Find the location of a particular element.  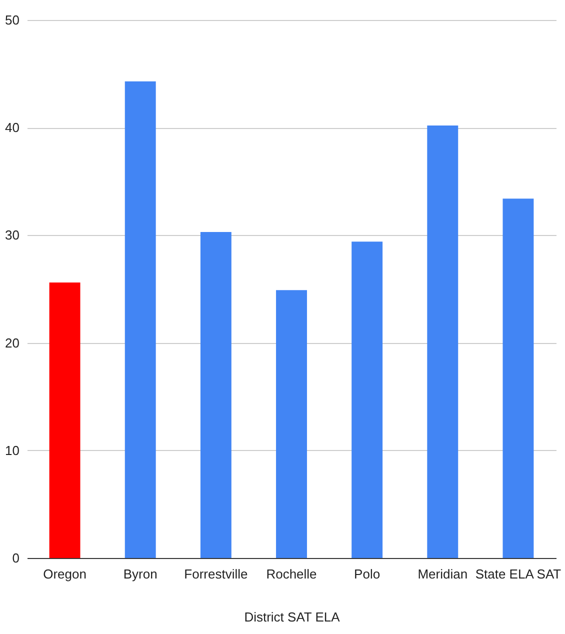

y-tick-label: 40 is located at coordinates (12, 128).